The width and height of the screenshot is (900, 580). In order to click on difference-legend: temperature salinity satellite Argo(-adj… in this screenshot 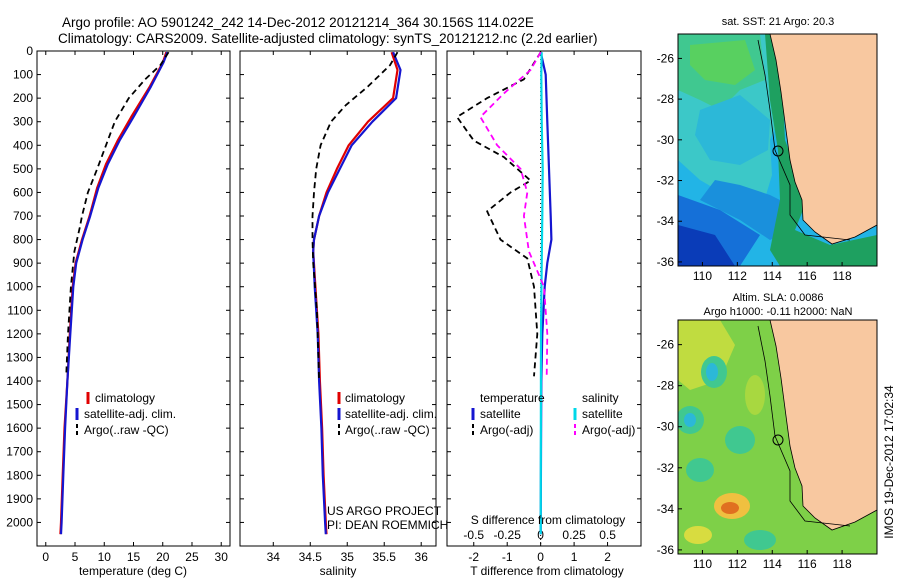, I will do `click(553, 414)`.